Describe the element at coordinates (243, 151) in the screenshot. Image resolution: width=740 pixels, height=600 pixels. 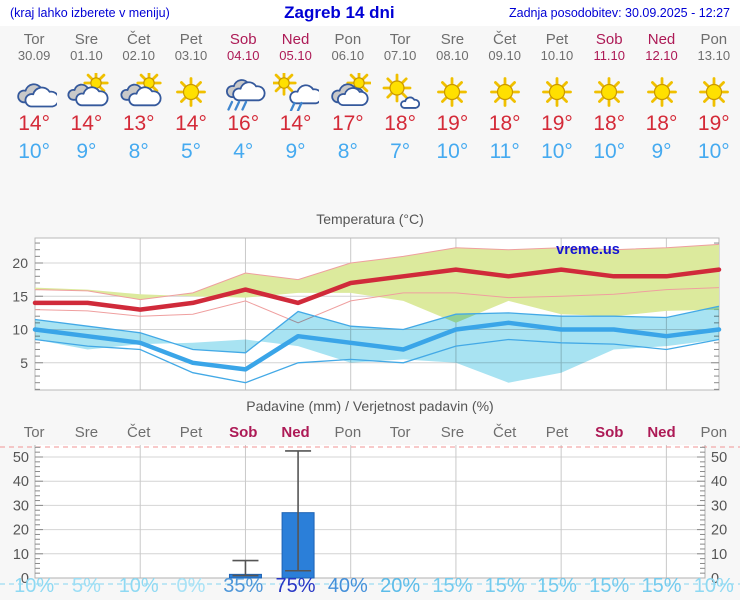
I see `min-temp: 4°` at that location.